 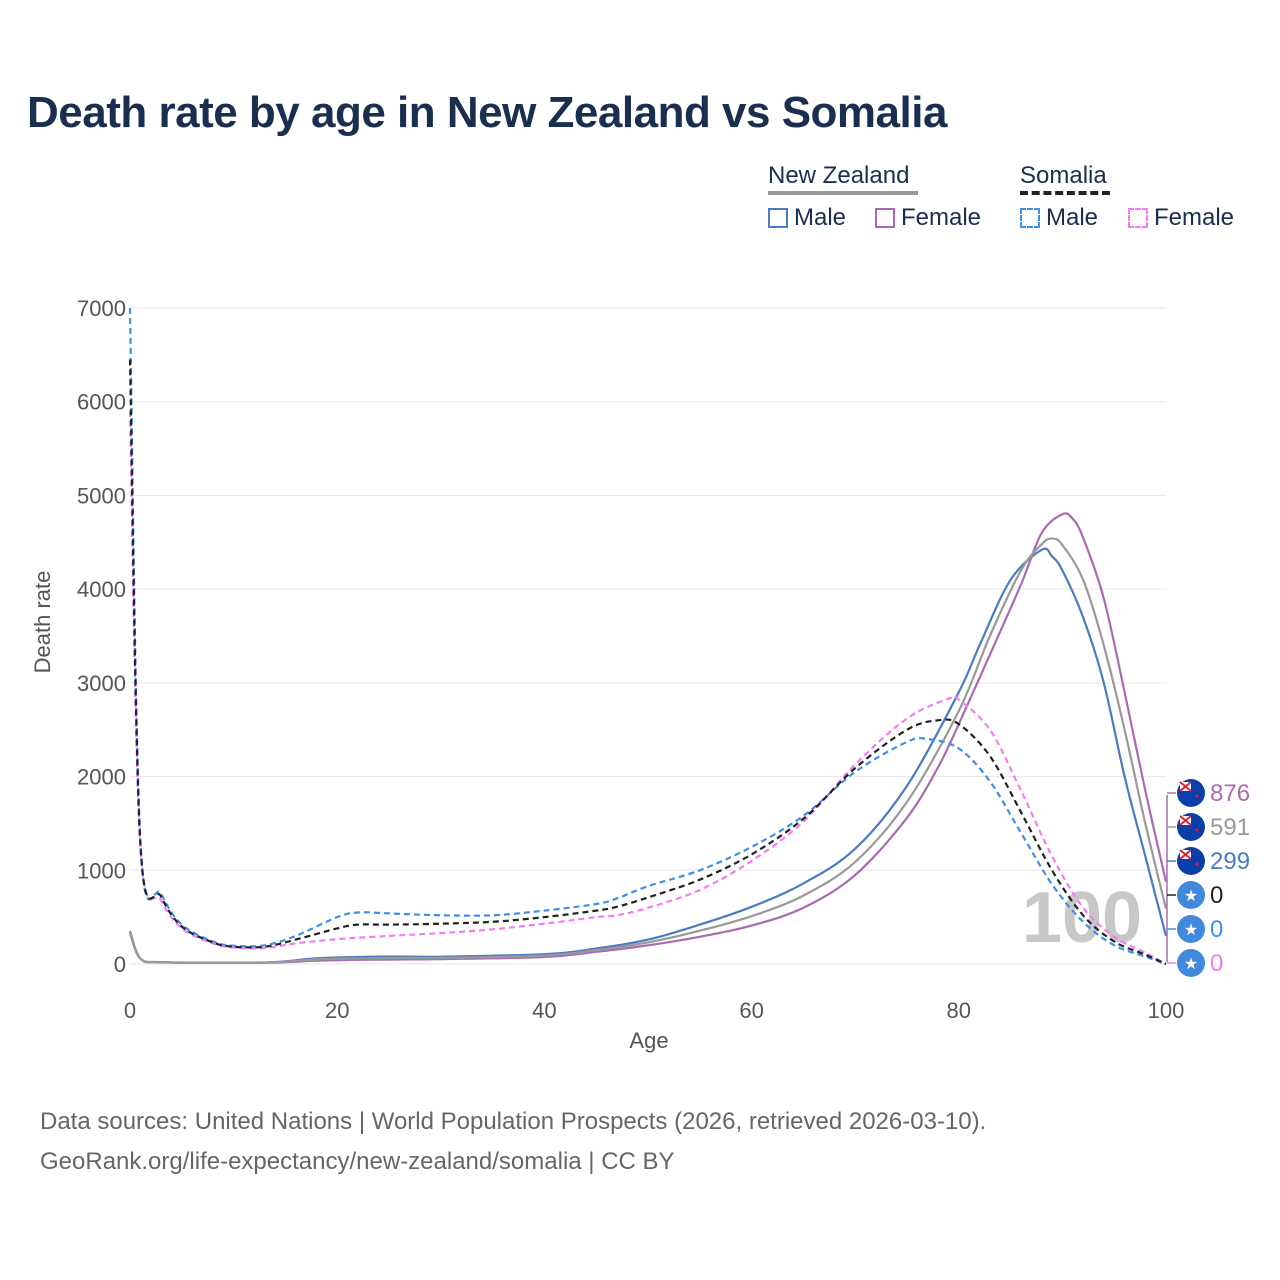 What do you see at coordinates (1230, 861) in the screenshot?
I see `end-label-value: 299` at bounding box center [1230, 861].